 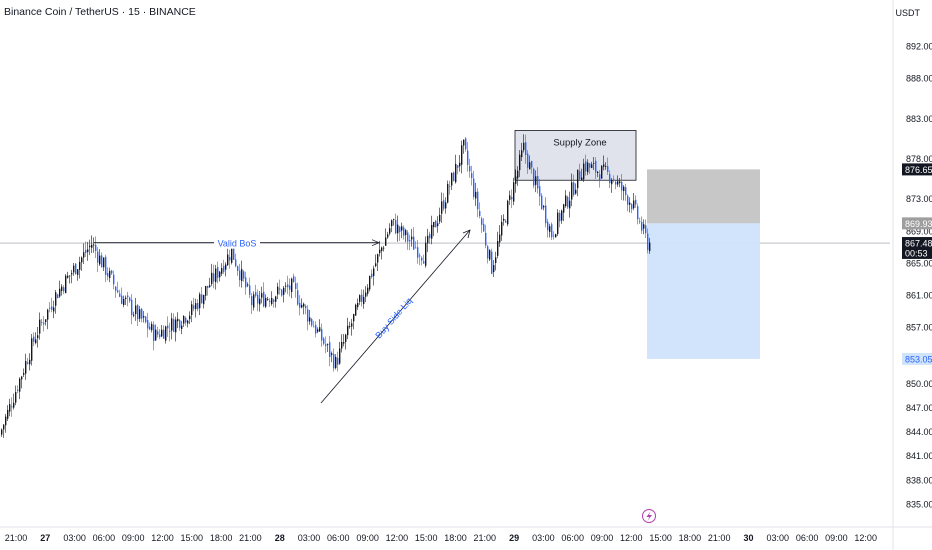 What do you see at coordinates (918, 170) in the screenshot?
I see `price-label: 876.65` at bounding box center [918, 170].